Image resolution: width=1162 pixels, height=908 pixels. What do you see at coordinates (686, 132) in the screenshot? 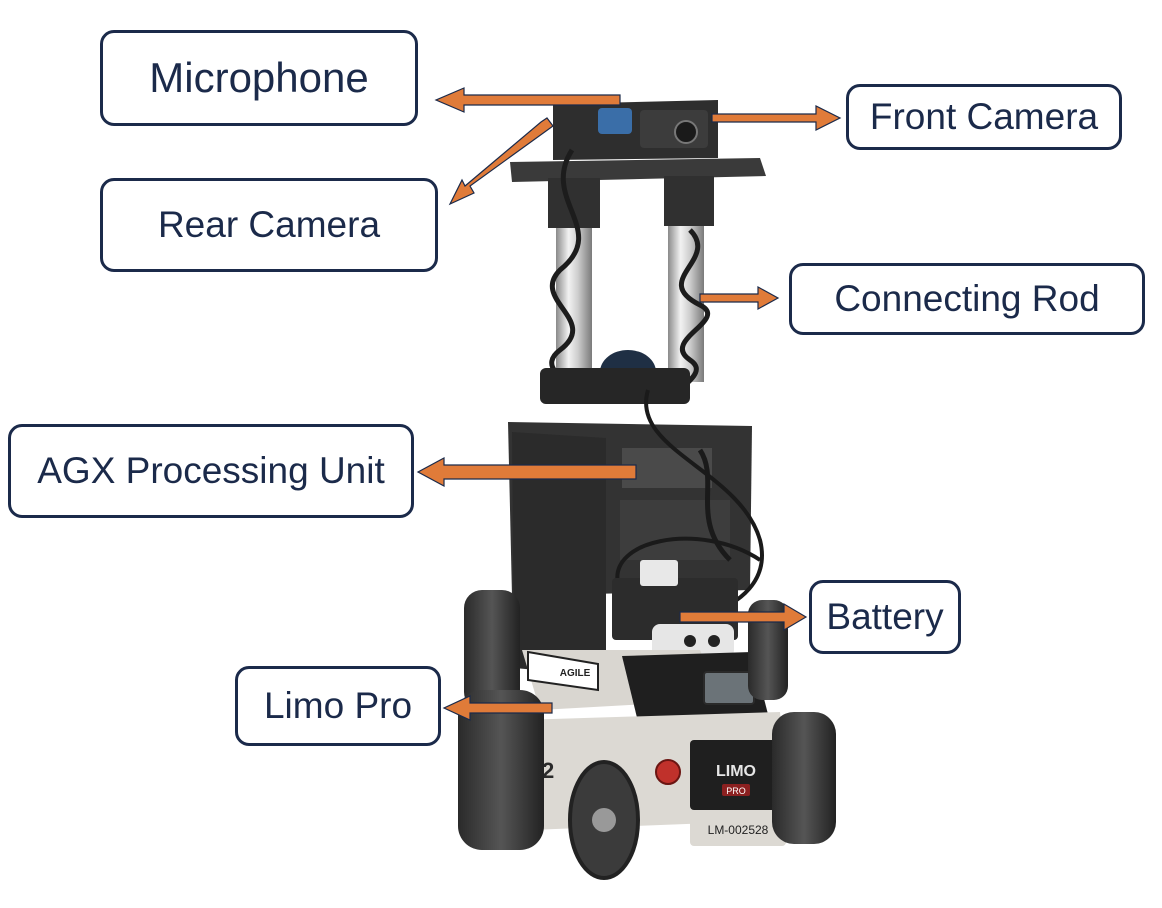
I see `front-camera-lens` at bounding box center [686, 132].